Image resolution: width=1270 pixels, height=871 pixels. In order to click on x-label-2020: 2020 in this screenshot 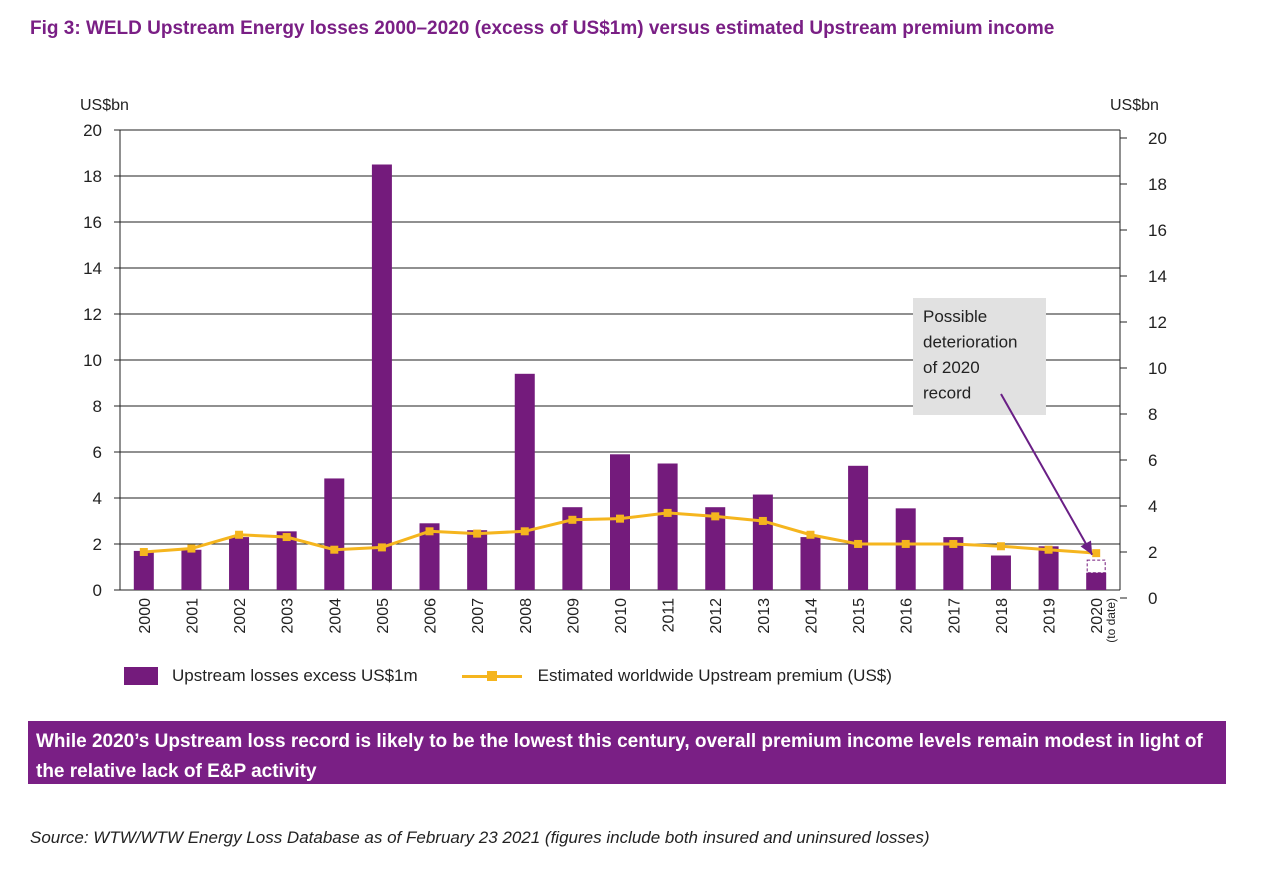, I will do `click(1097, 616)`.